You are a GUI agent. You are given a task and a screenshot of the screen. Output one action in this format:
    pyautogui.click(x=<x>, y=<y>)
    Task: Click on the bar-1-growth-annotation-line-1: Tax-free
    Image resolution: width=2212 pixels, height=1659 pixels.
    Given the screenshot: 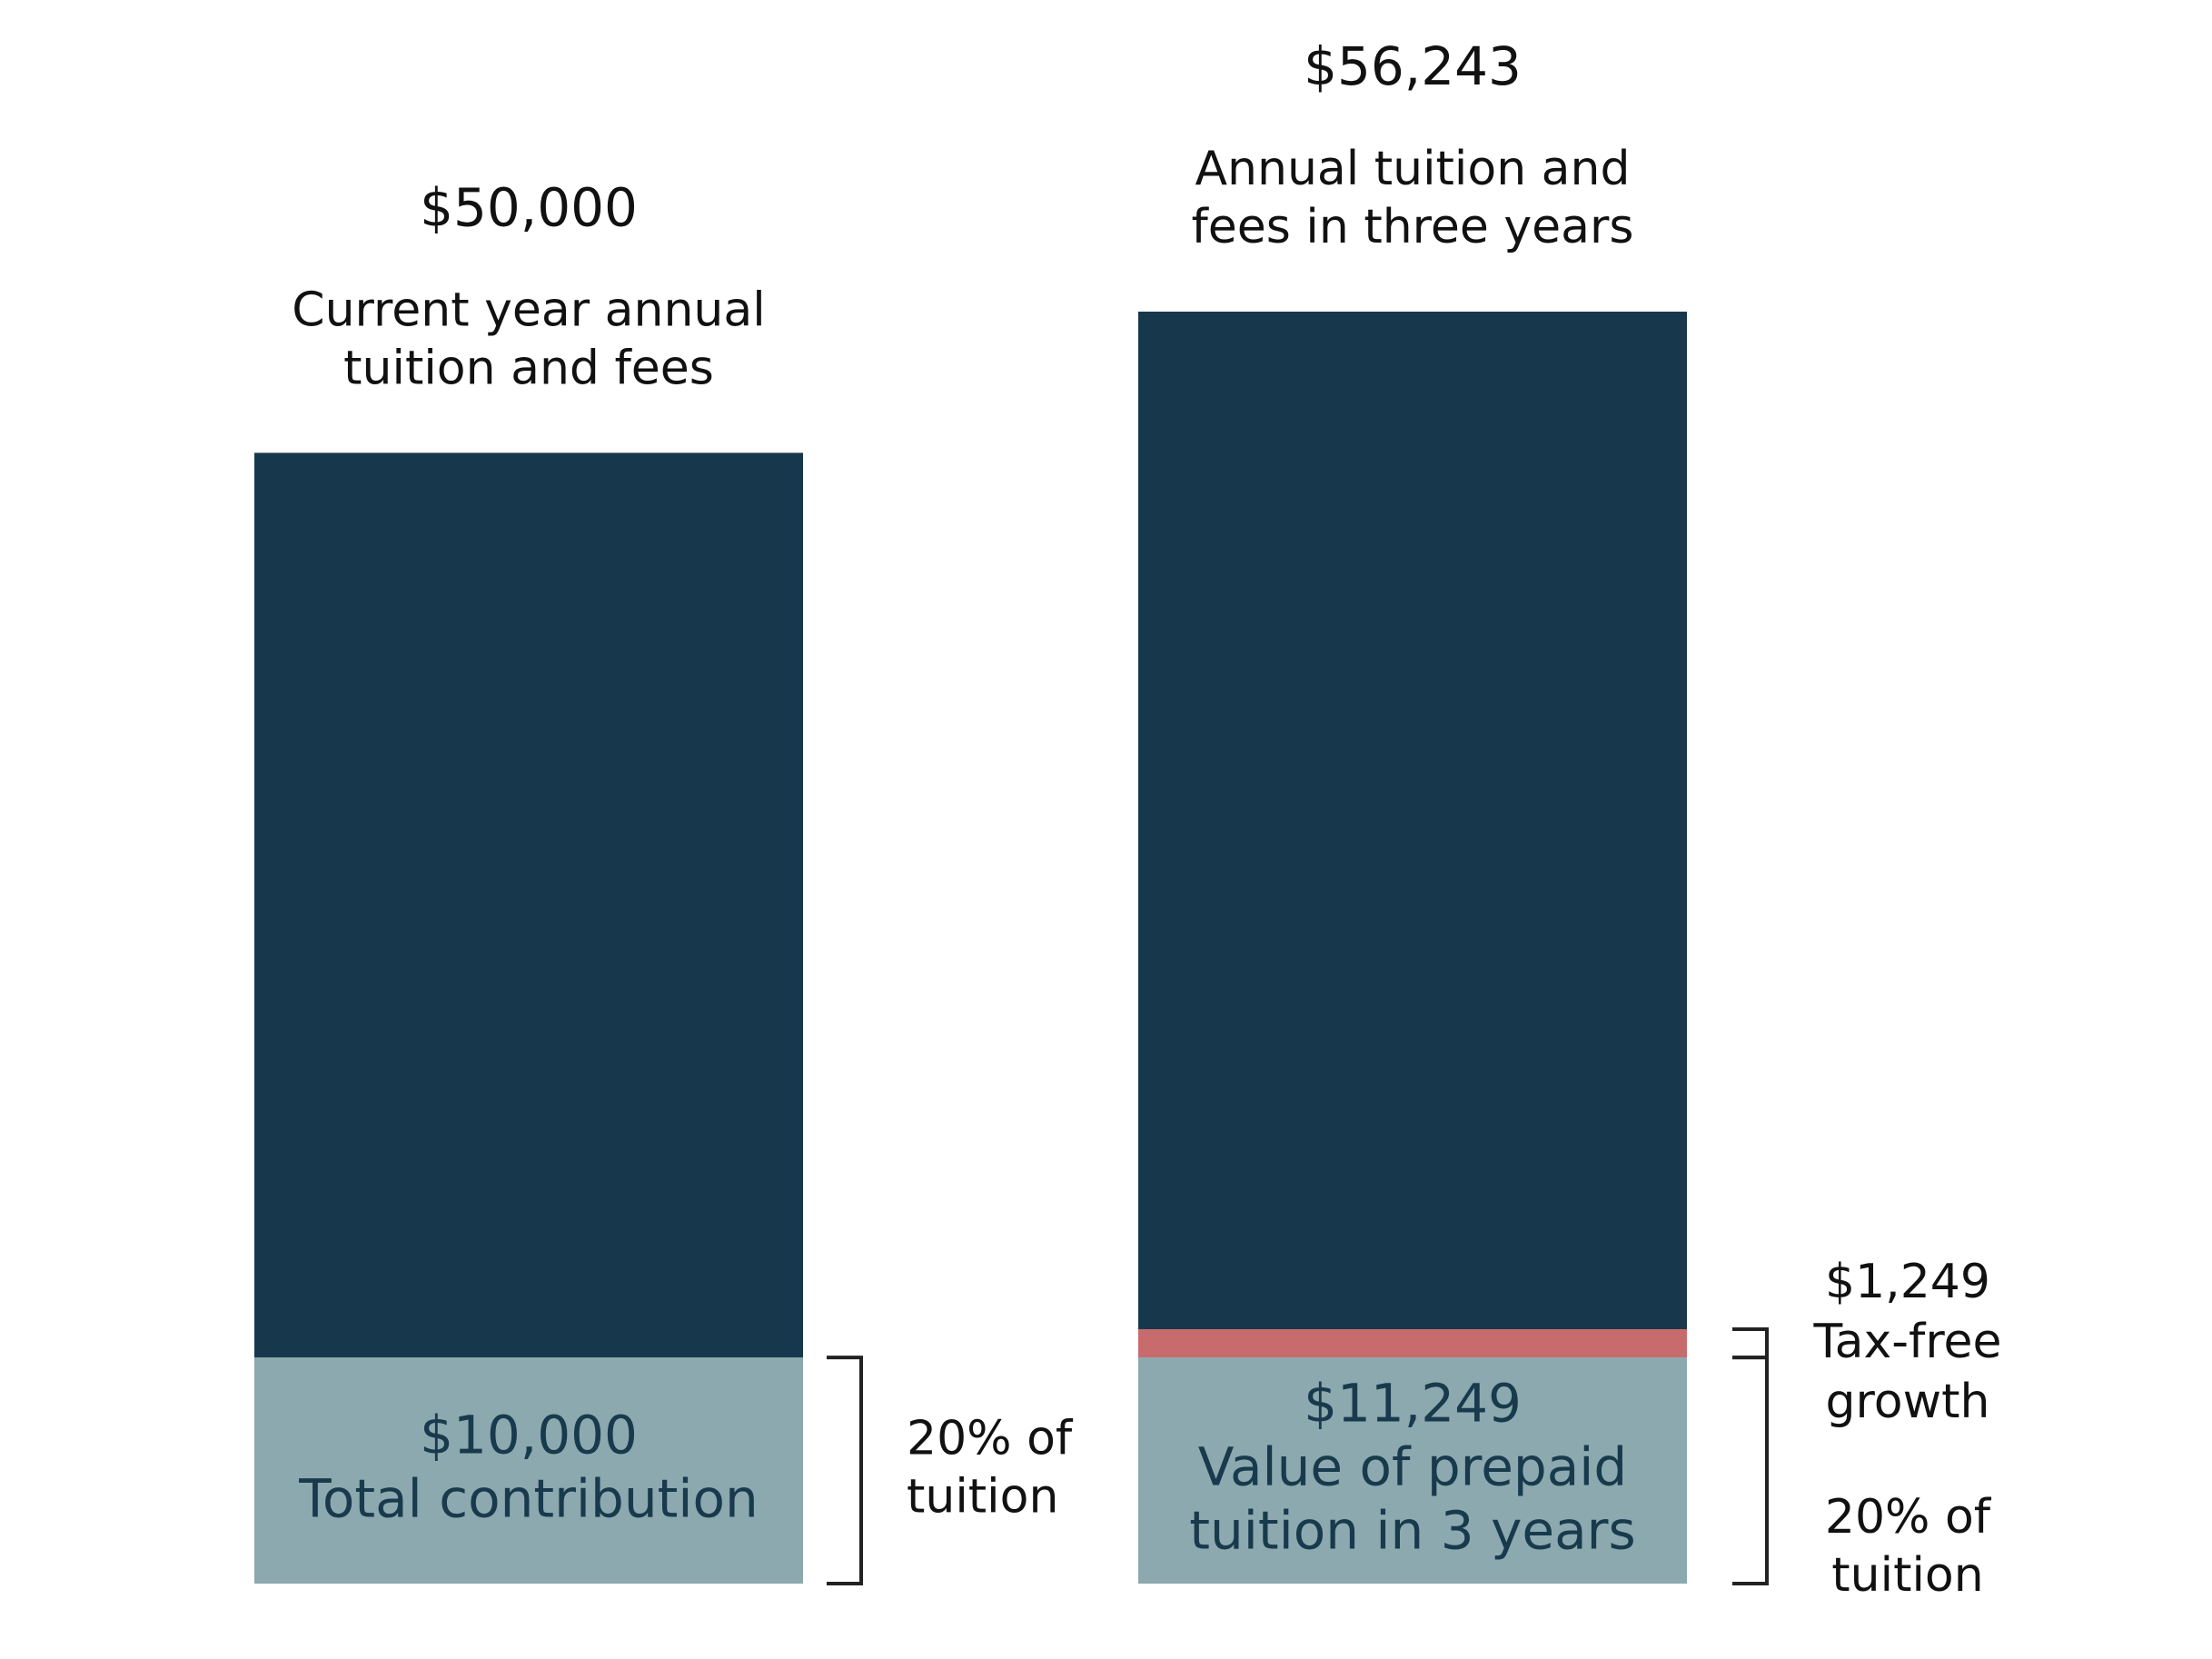 What is the action you would take?
    pyautogui.click(x=1906, y=1342)
    